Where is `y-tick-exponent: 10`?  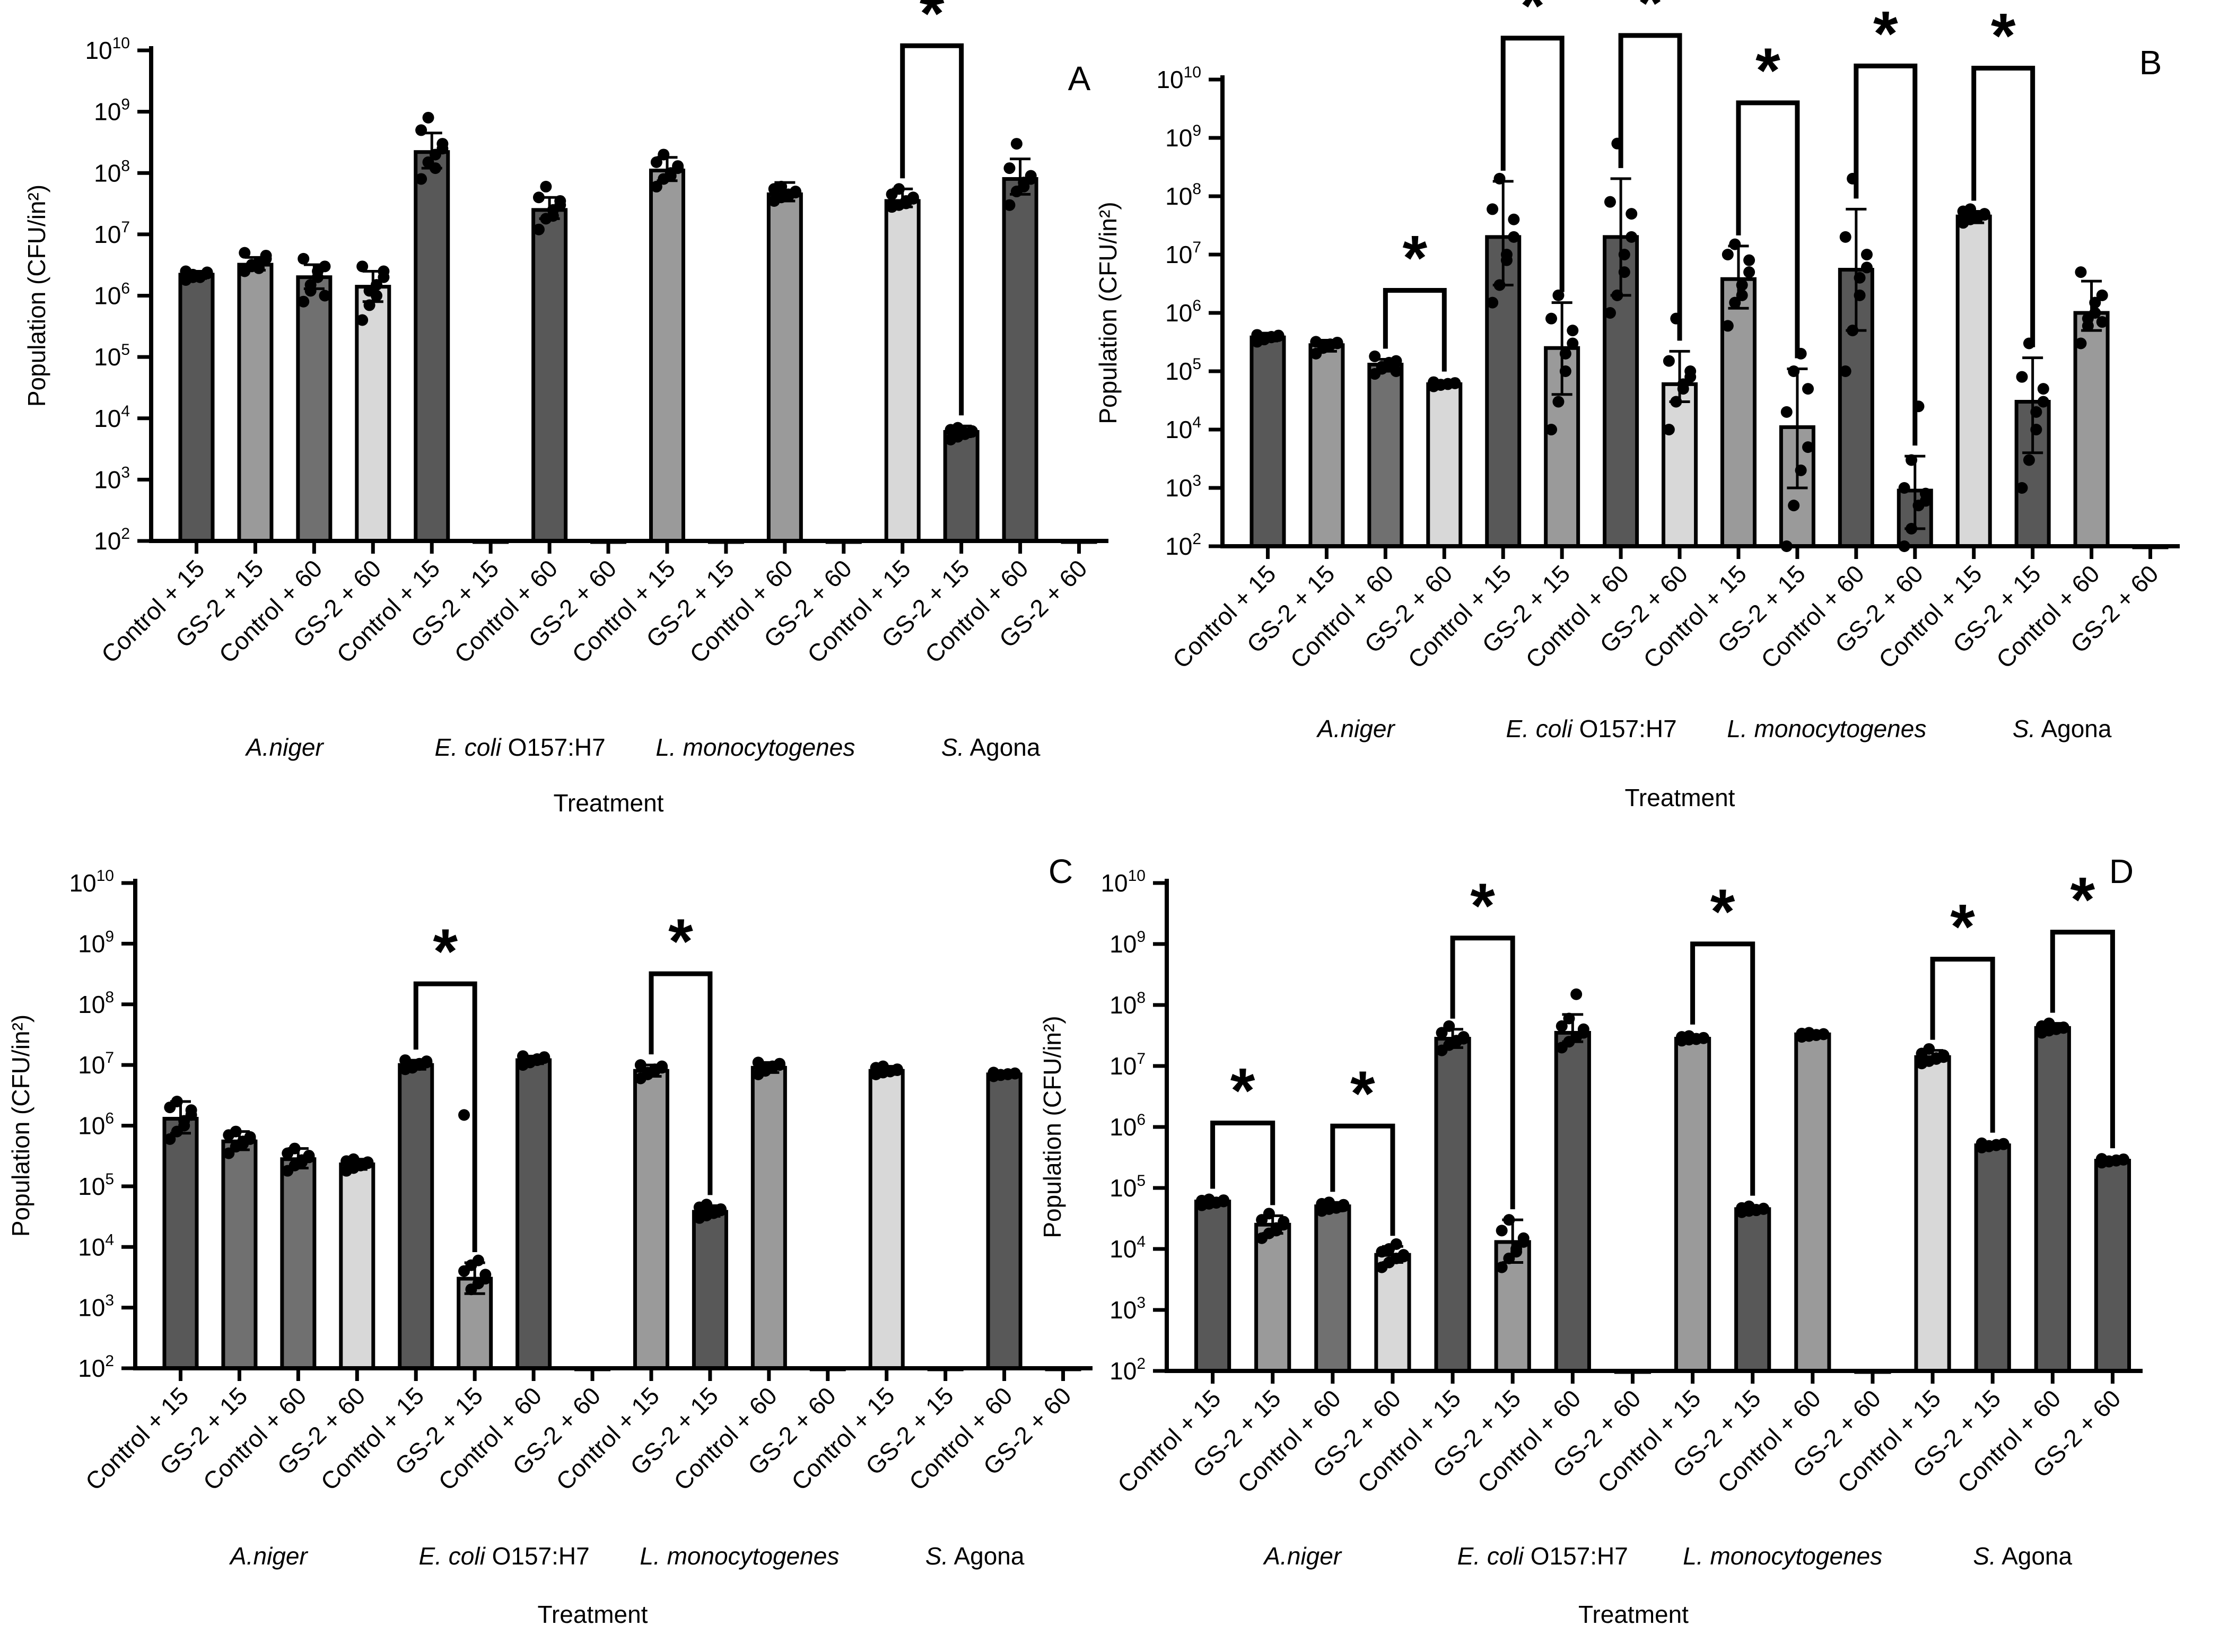 y-tick-exponent: 10 is located at coordinates (1193, 73).